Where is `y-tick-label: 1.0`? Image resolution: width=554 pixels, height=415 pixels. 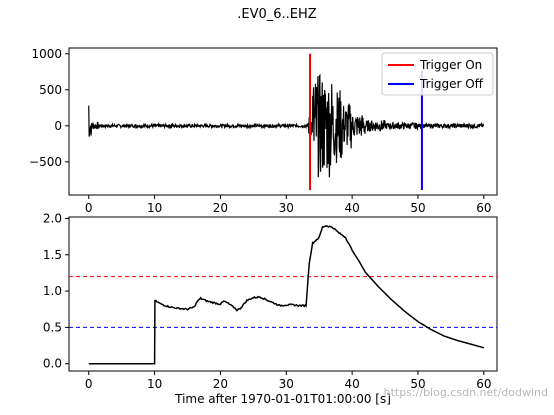
y-tick-label: 1.0 is located at coordinates (52, 291).